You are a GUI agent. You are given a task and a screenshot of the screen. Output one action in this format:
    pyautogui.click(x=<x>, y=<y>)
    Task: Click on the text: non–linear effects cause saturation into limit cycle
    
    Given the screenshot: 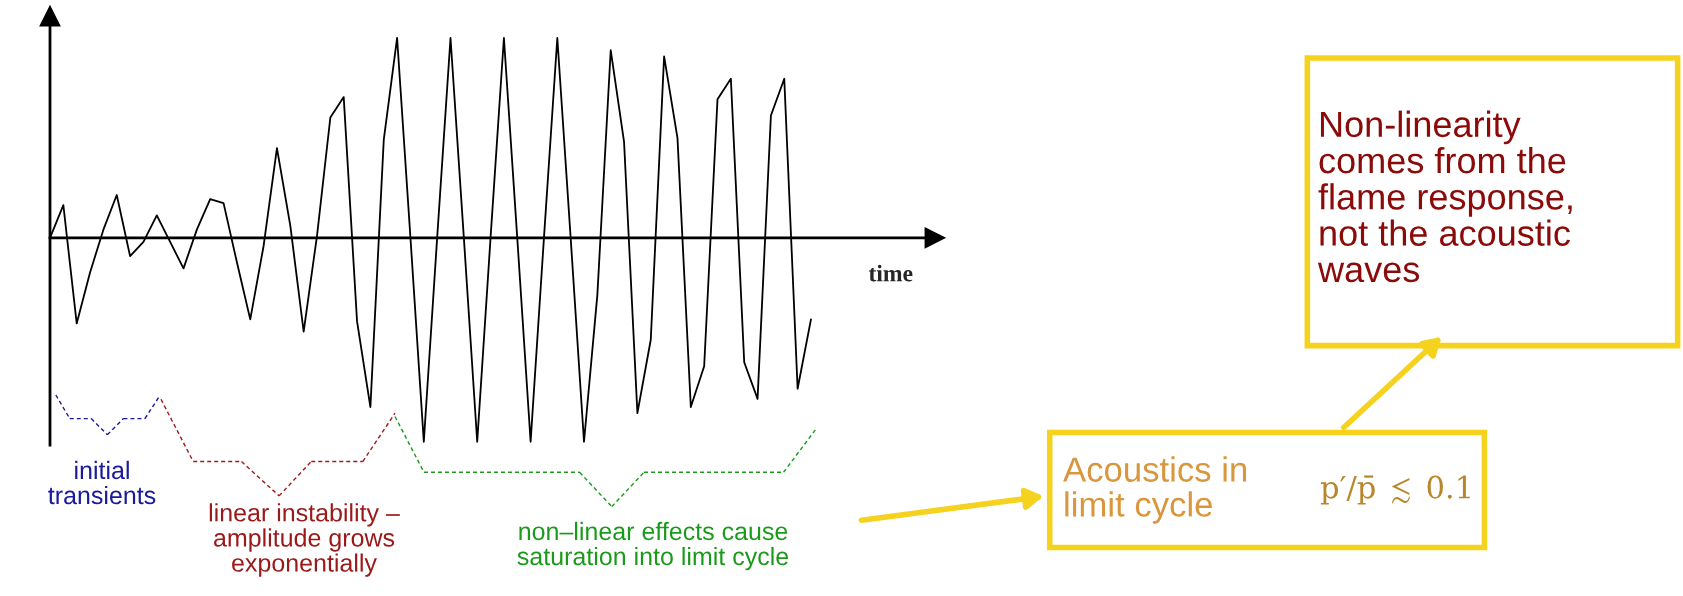 What is the action you would take?
    pyautogui.click(x=653, y=546)
    